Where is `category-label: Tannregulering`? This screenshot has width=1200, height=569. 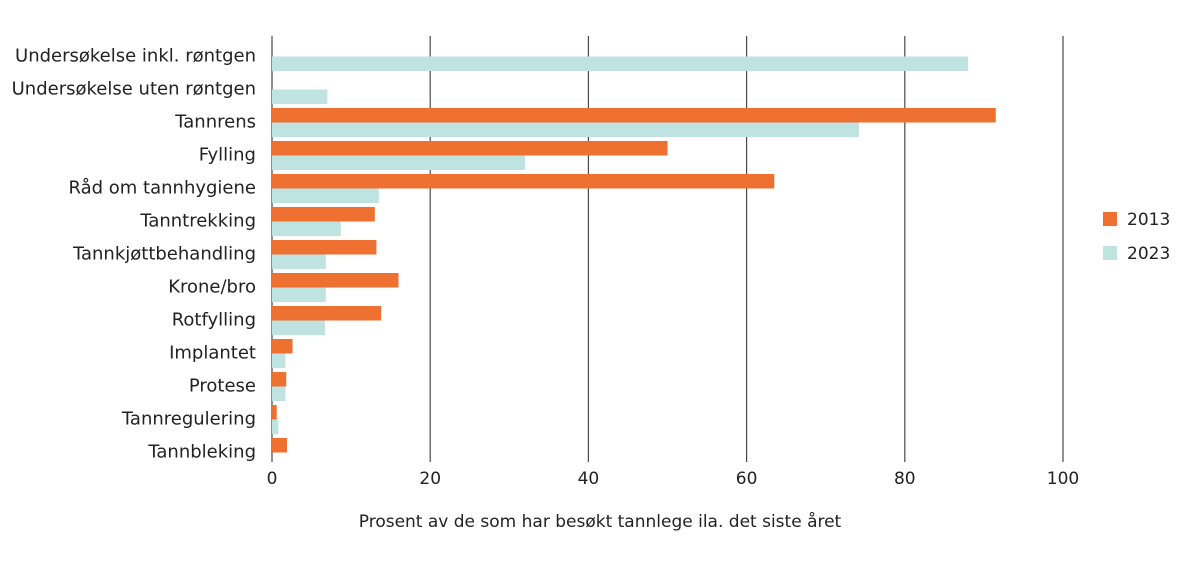 category-label: Tannregulering is located at coordinates (188, 419).